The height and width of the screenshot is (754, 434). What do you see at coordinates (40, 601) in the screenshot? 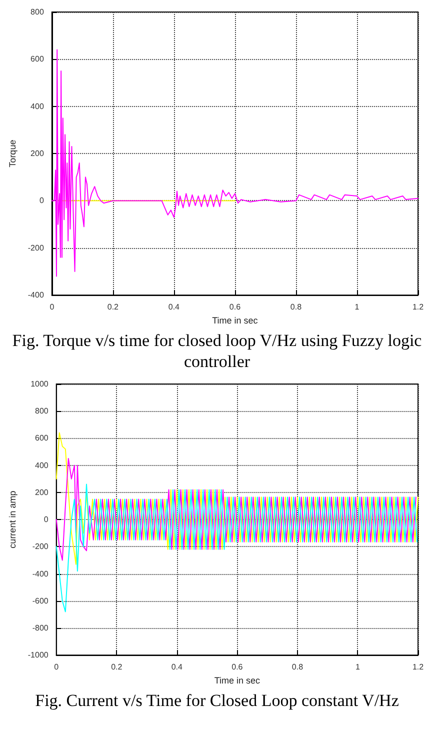
I see `y-tick-label: -600` at bounding box center [40, 601].